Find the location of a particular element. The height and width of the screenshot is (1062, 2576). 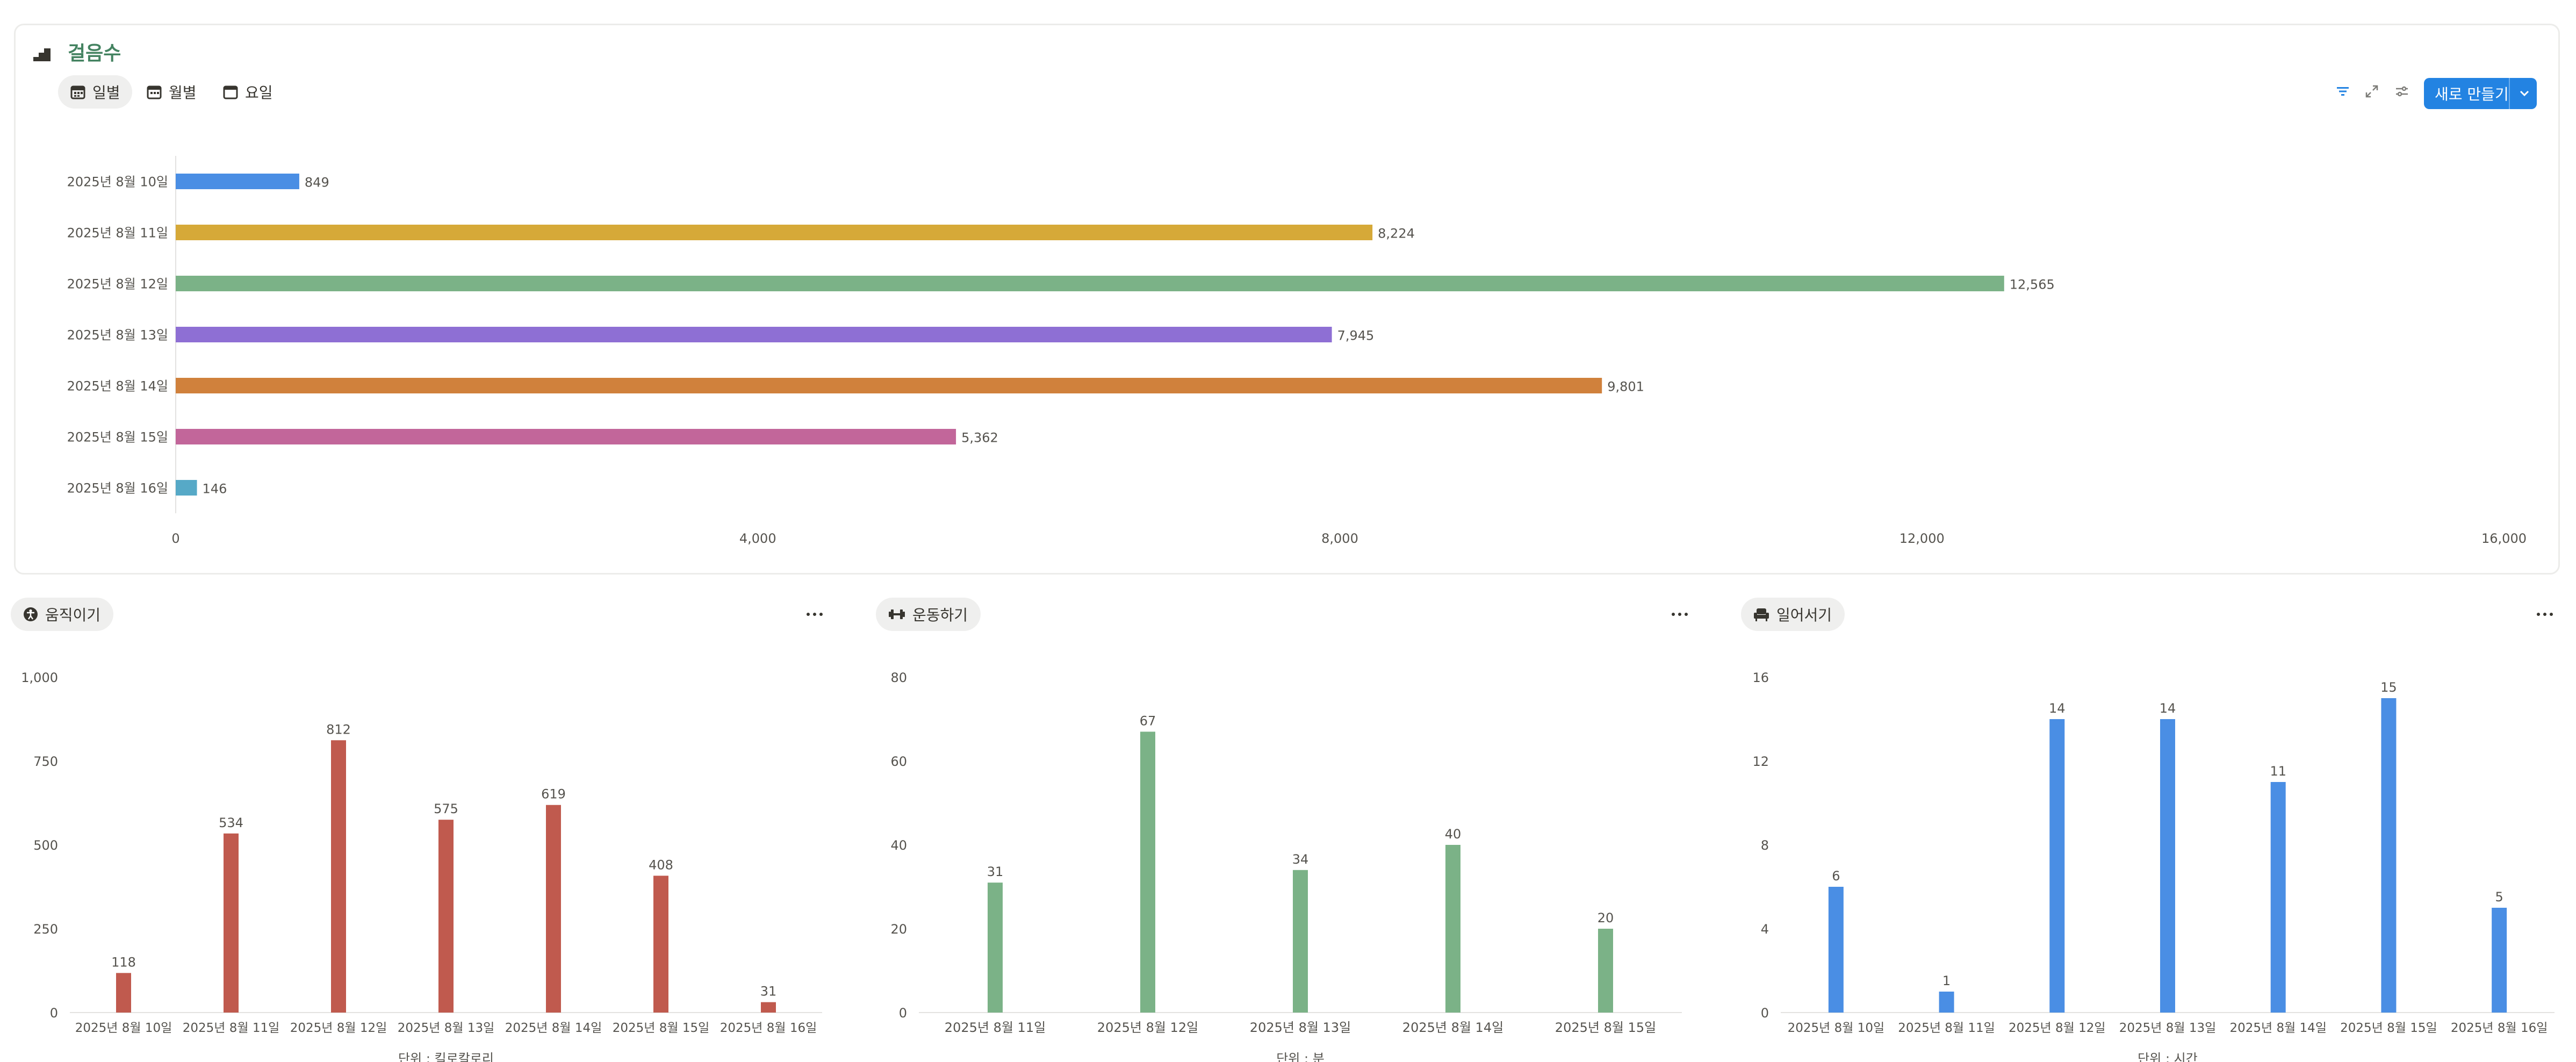

settings-sliders-icon is located at coordinates (2402, 92).